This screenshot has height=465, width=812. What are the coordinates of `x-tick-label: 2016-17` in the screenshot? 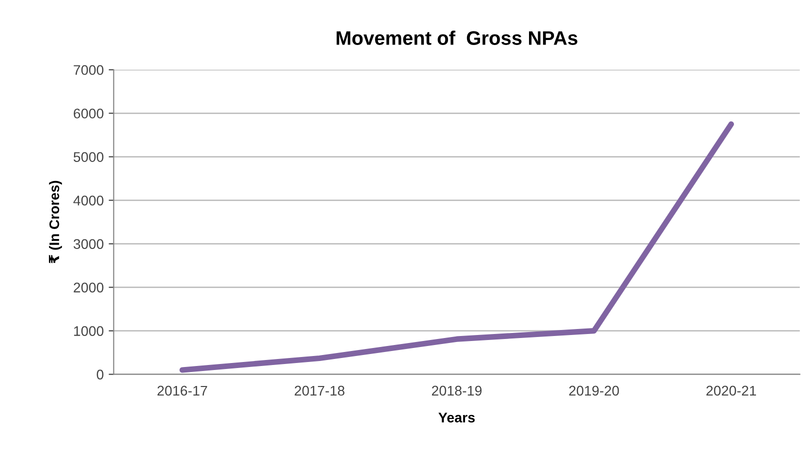 It's located at (183, 391).